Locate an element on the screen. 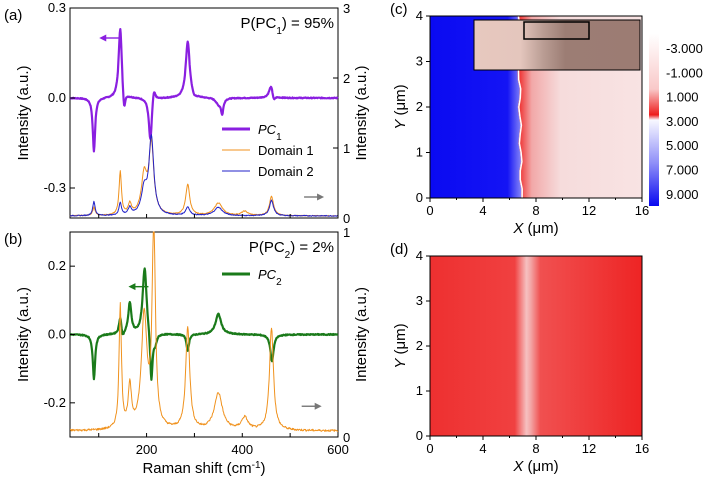  ylabel-a: Intensity (a.u.) is located at coordinates (23, 112).